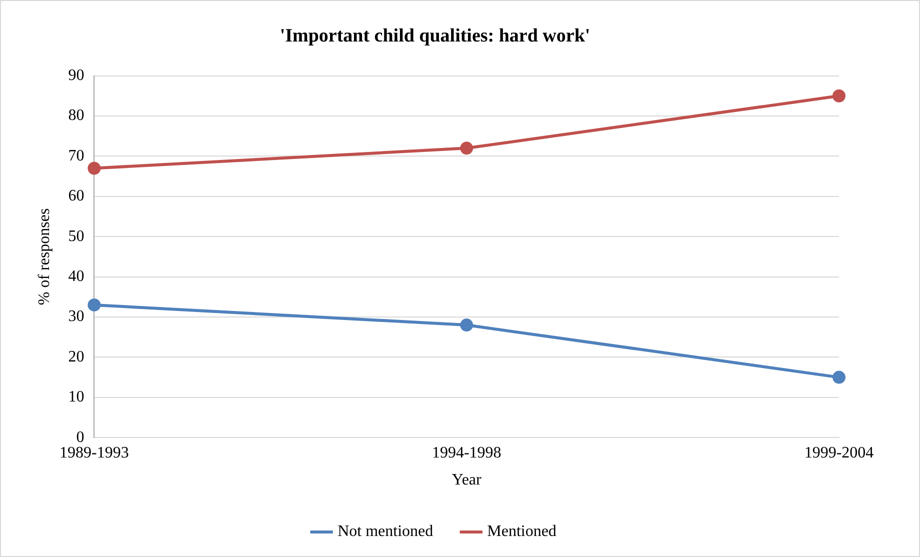  I want to click on x-axis-title: Year, so click(467, 480).